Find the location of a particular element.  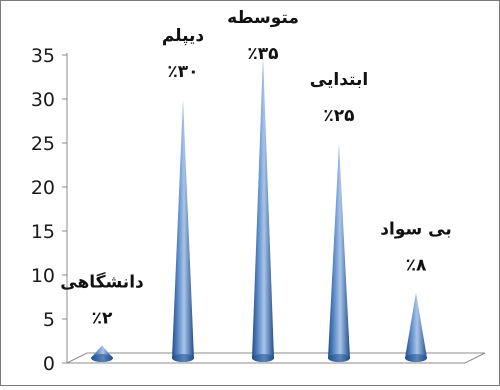

category-label: دیپلم is located at coordinates (183, 36).